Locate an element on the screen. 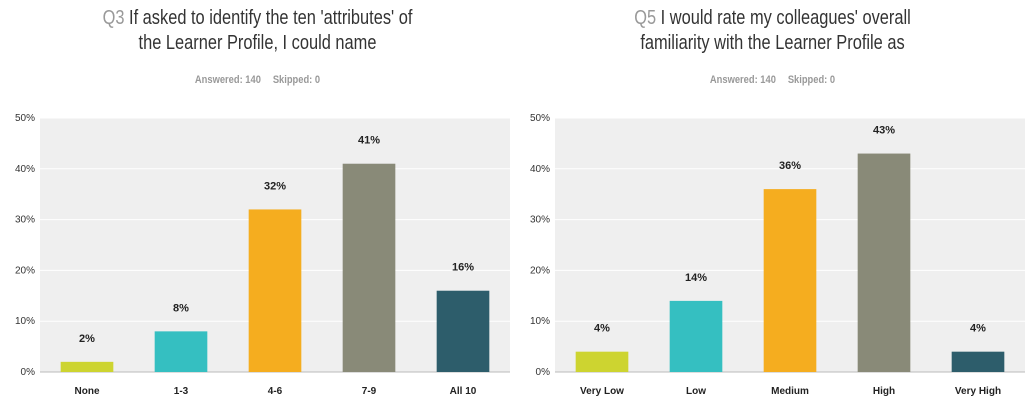  data-label: 2% is located at coordinates (87, 339).